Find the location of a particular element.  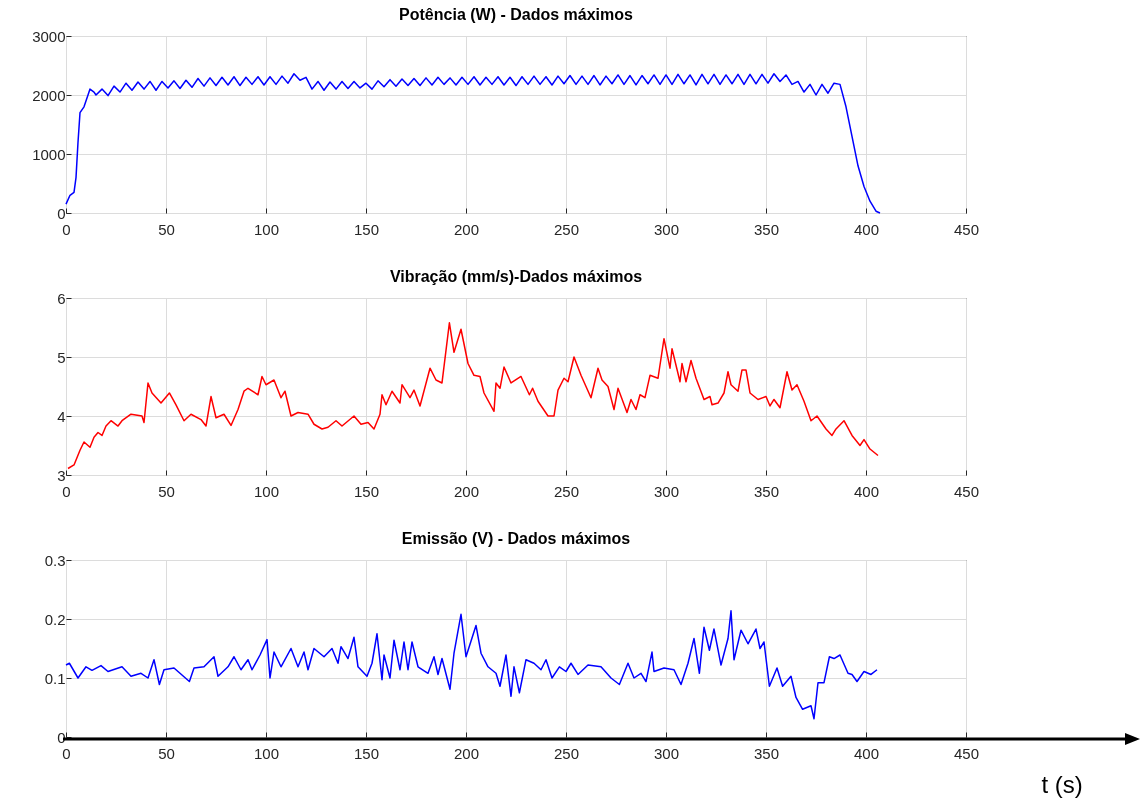

y-tick-label: 3 is located at coordinates (61, 475).